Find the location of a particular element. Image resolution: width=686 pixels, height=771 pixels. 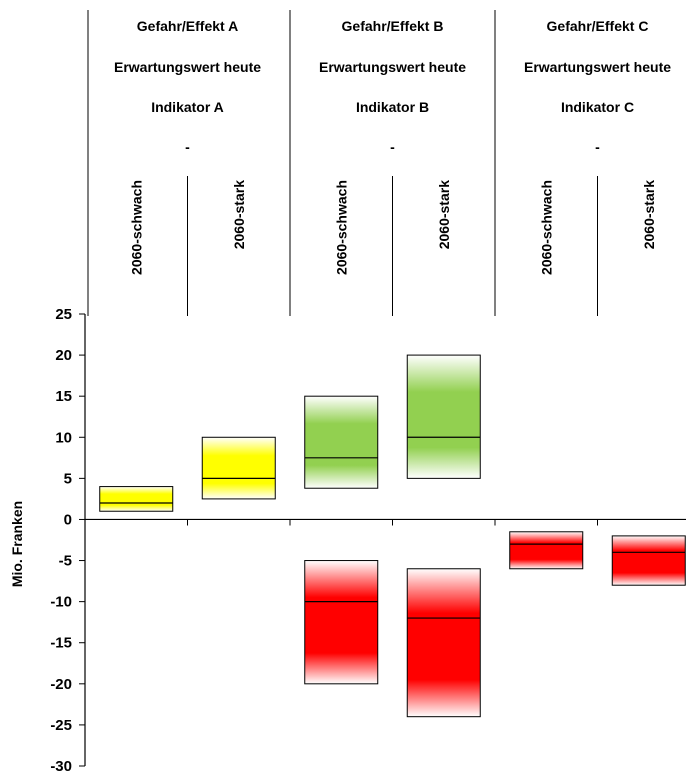

group-indicator: Indikator B is located at coordinates (392, 107).